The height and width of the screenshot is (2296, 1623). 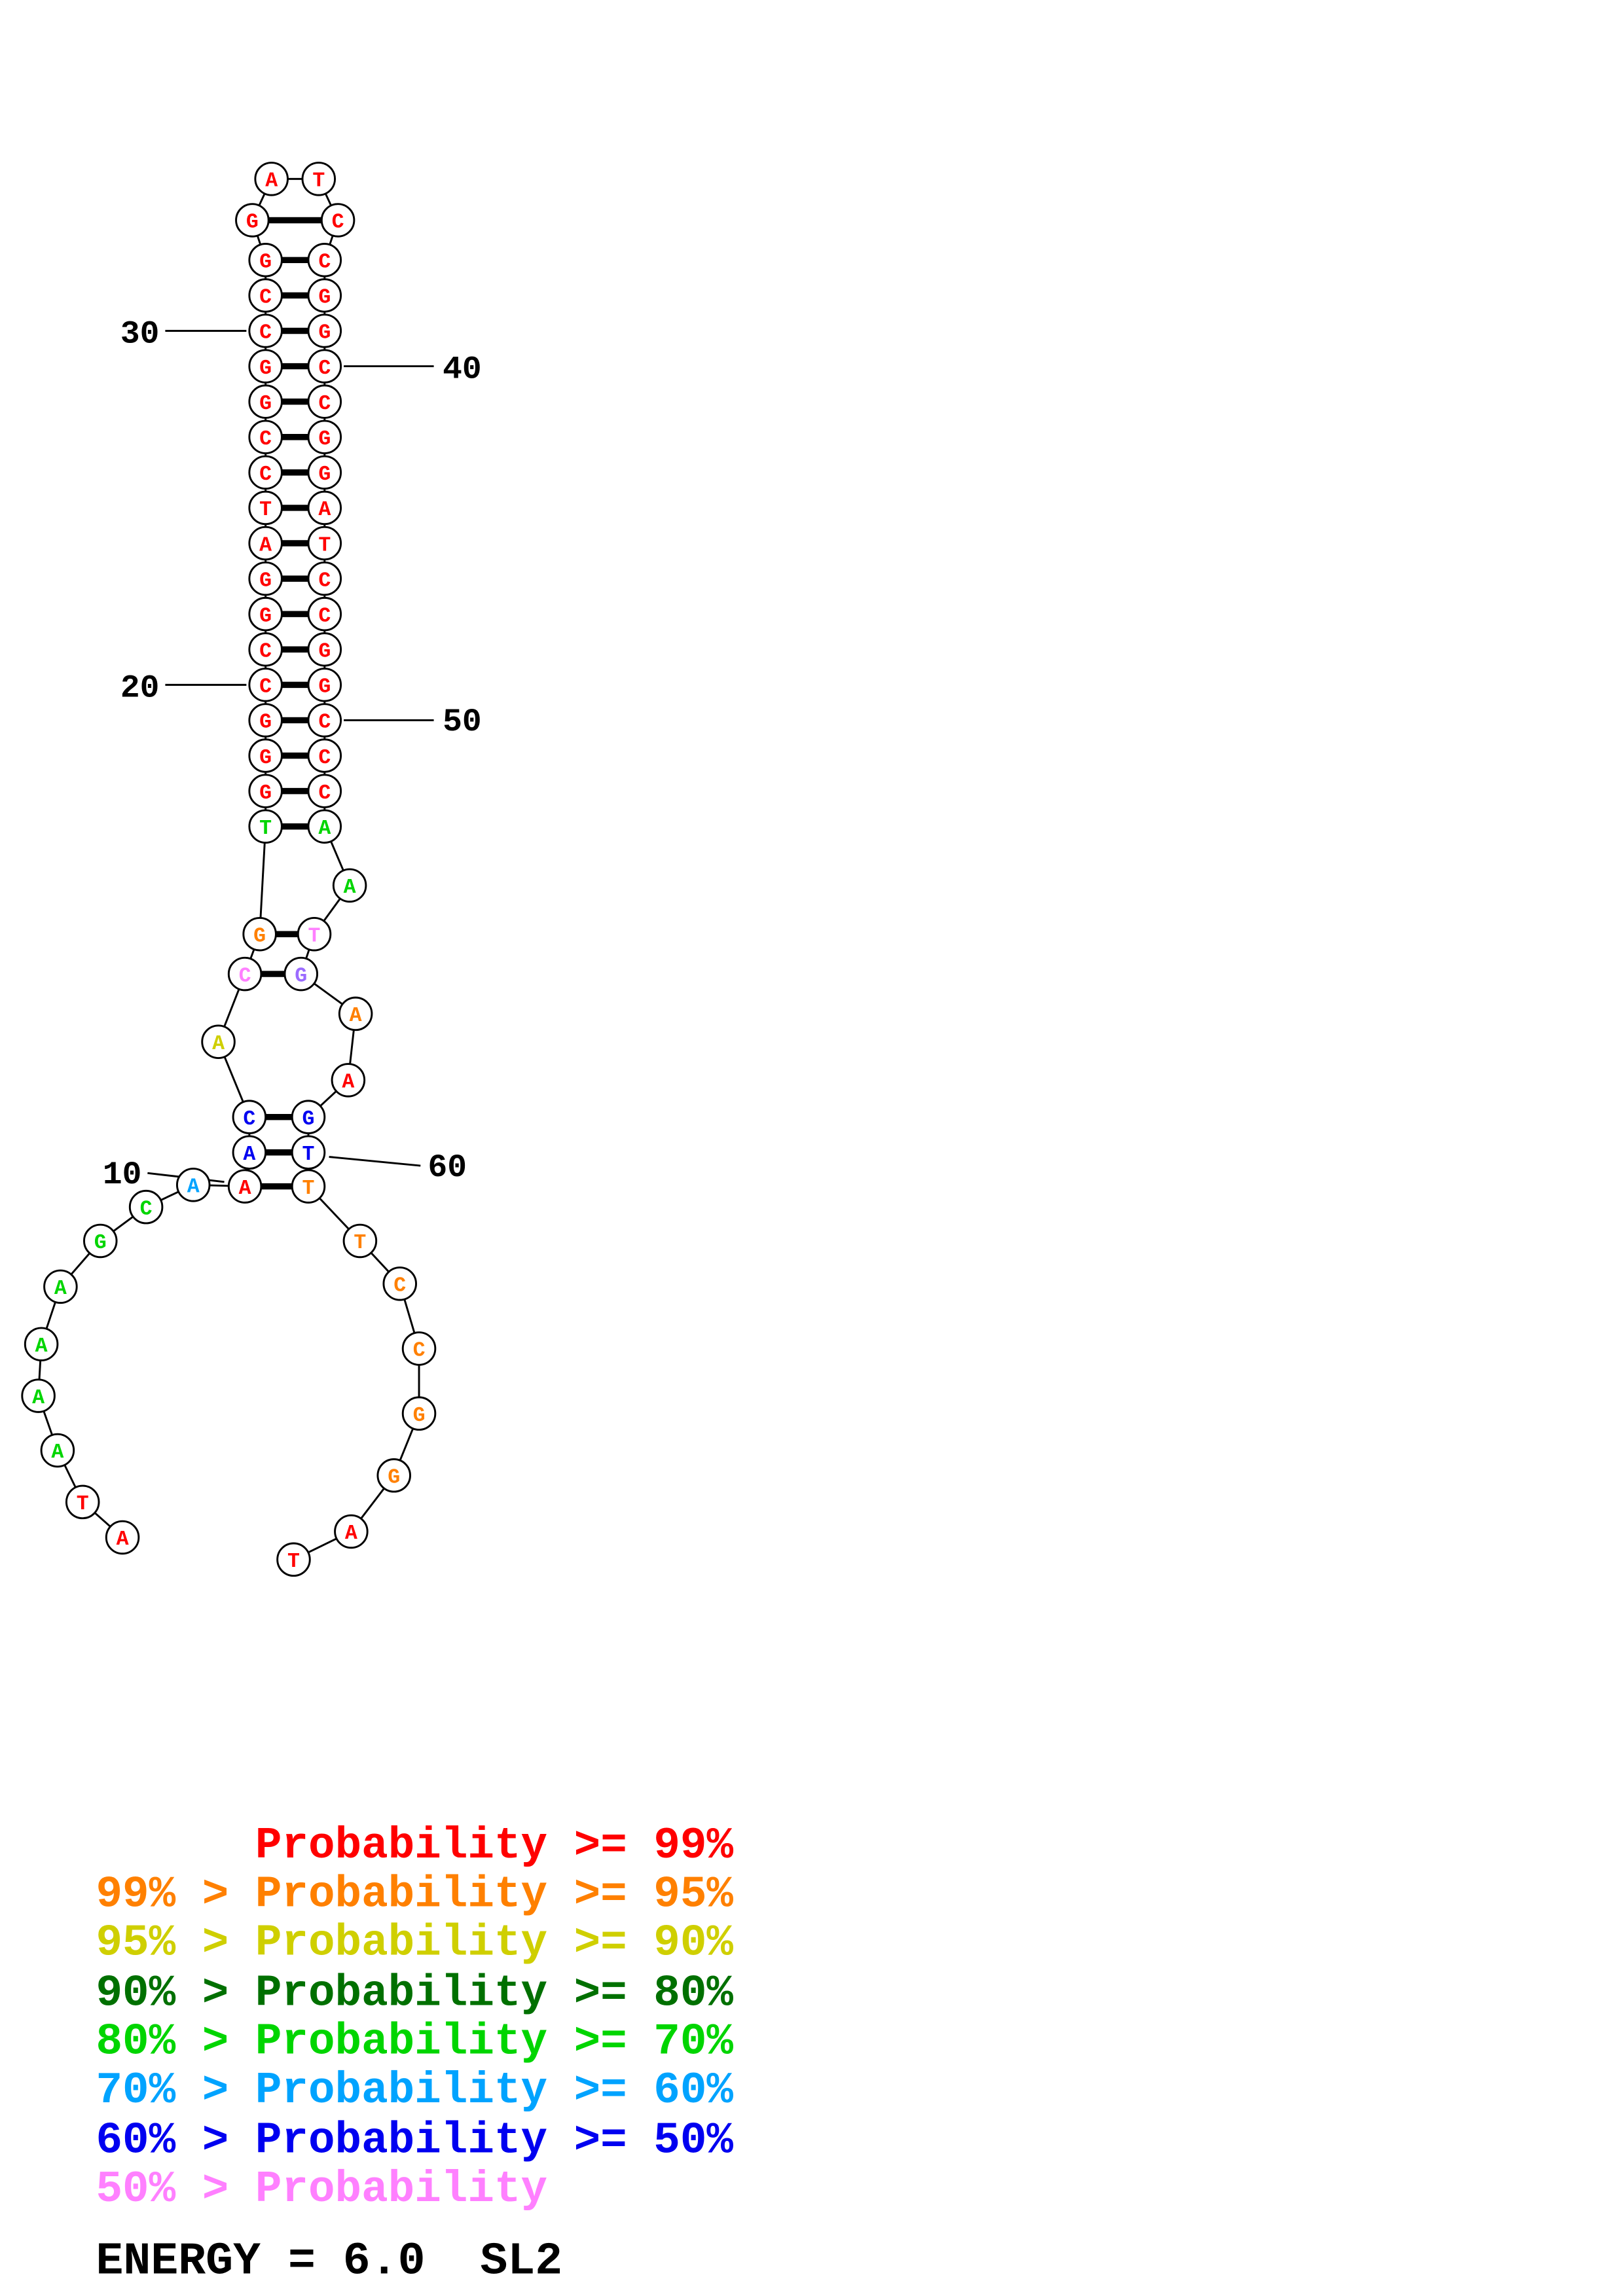 I want to click on nucleotide-43: G, so click(x=324, y=472).